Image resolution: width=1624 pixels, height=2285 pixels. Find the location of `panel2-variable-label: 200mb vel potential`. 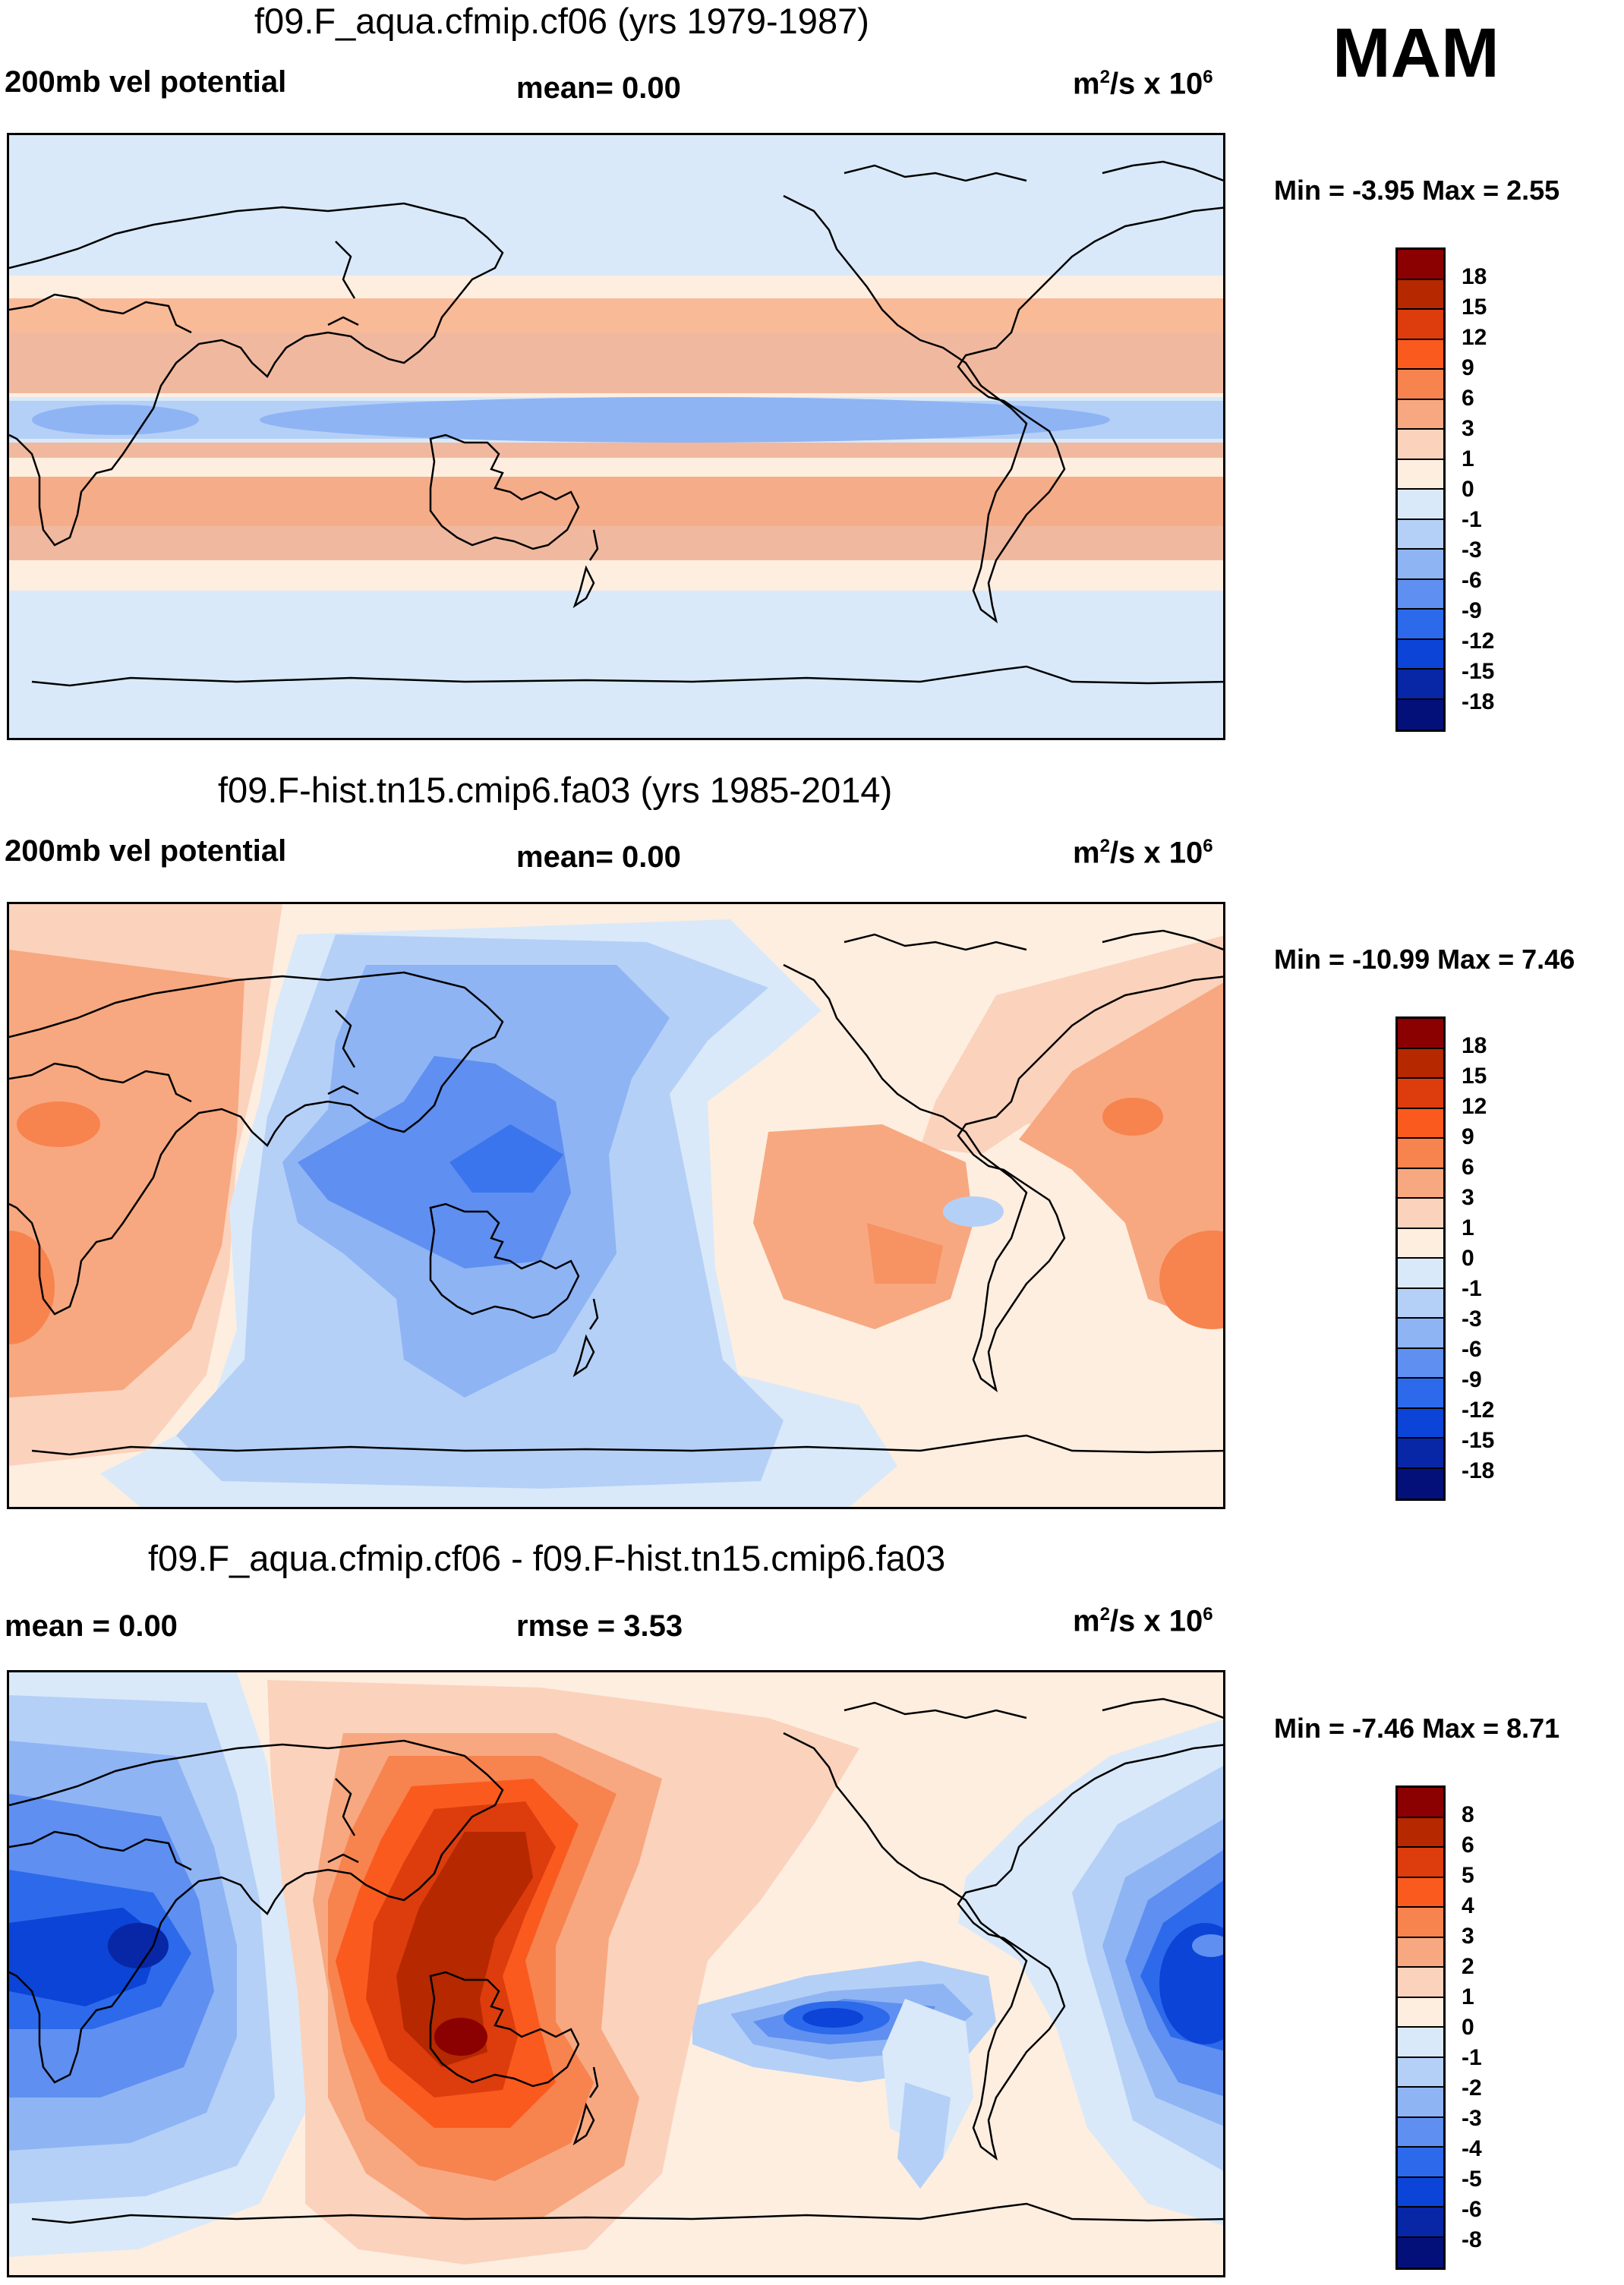

panel2-variable-label: 200mb vel potential is located at coordinates (146, 851).